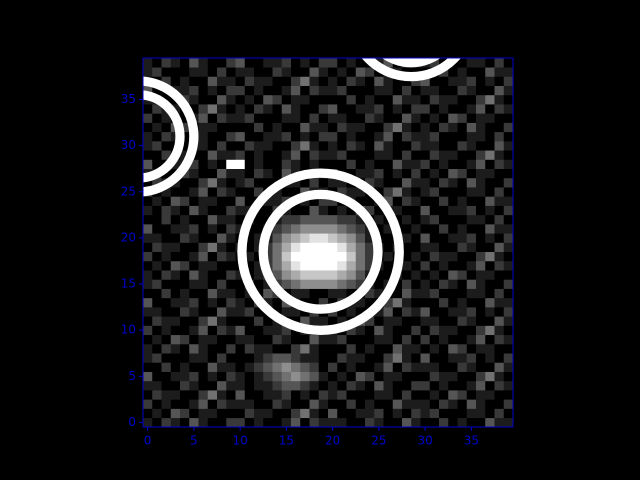  What do you see at coordinates (132, 376) in the screenshot?
I see `y-tick-label: 5` at bounding box center [132, 376].